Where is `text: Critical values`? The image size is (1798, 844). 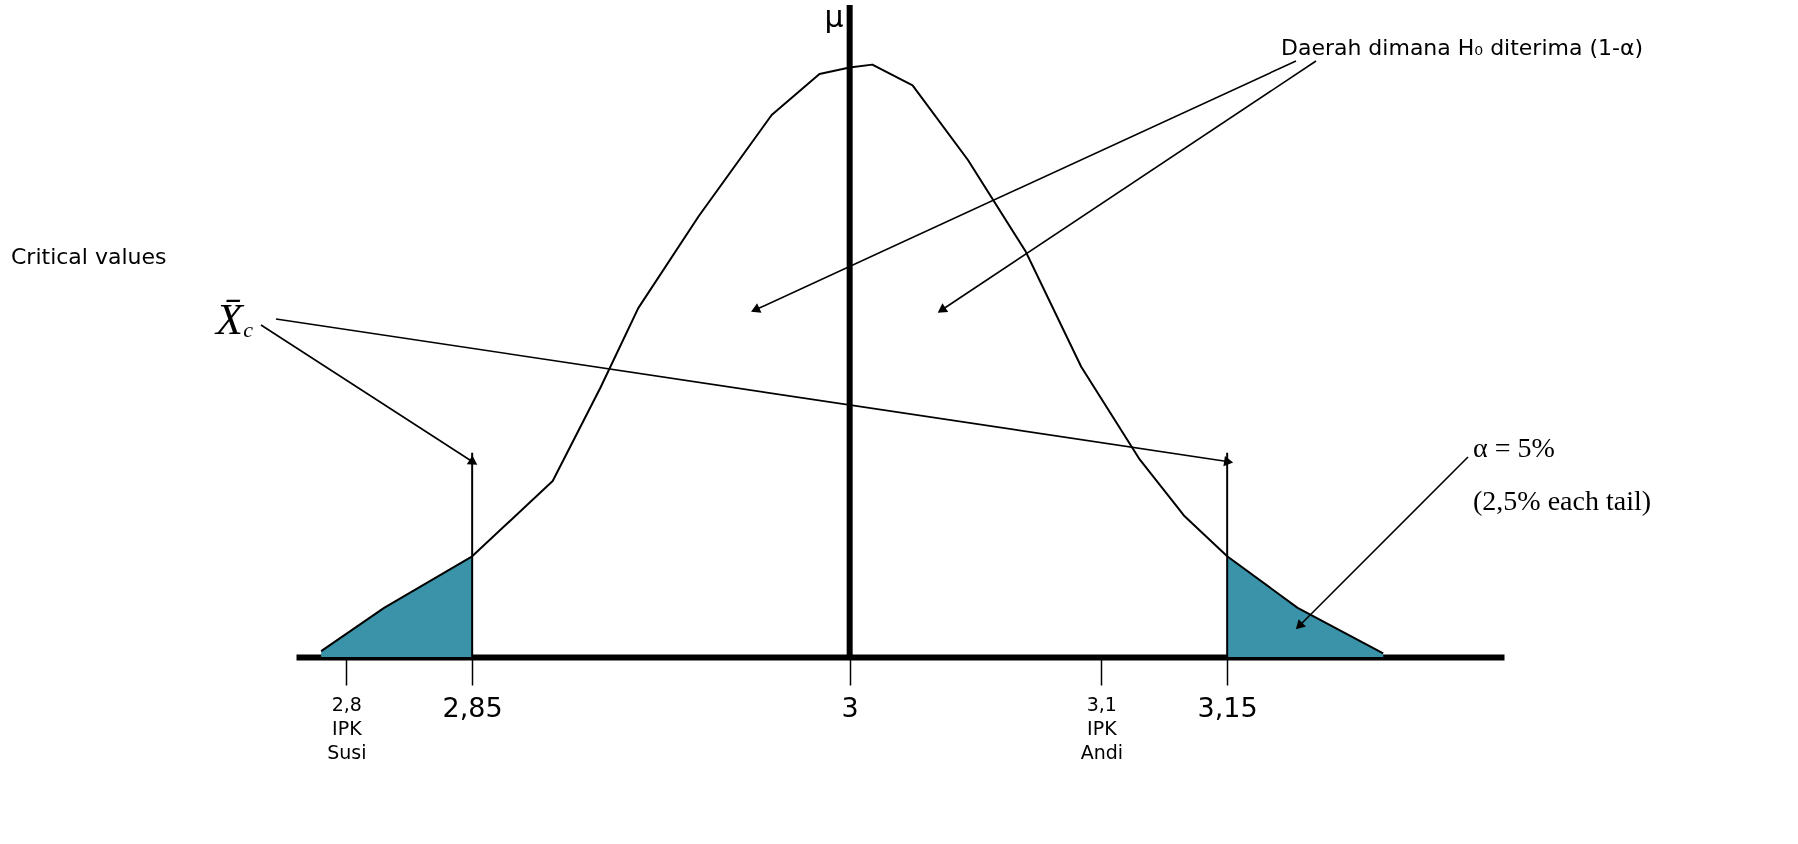
text: Critical values is located at coordinates (89, 256).